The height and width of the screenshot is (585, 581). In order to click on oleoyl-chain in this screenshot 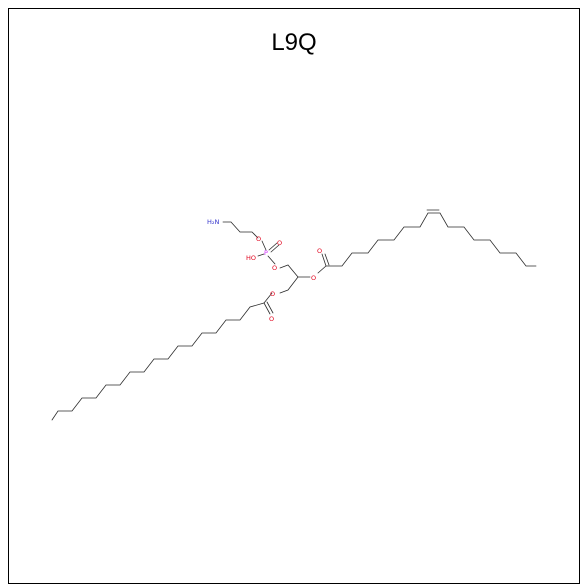, I will do `click(427, 243)`.